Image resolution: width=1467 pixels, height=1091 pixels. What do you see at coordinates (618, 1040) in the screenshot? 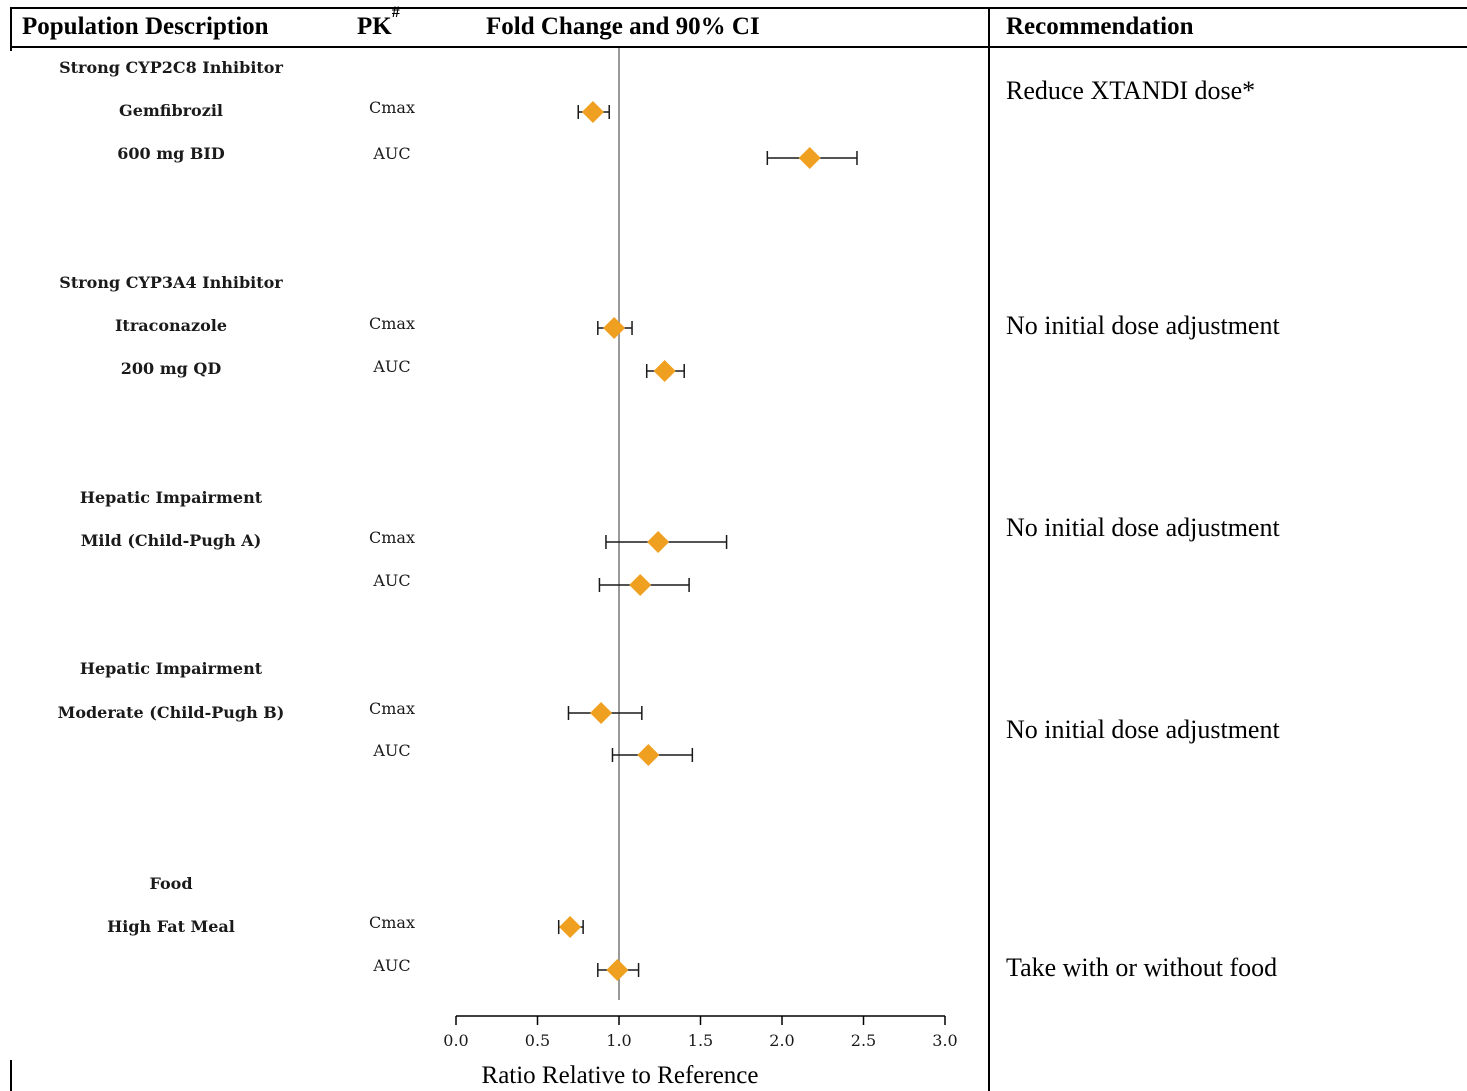
I see `x-tick-label: 1.0` at bounding box center [618, 1040].